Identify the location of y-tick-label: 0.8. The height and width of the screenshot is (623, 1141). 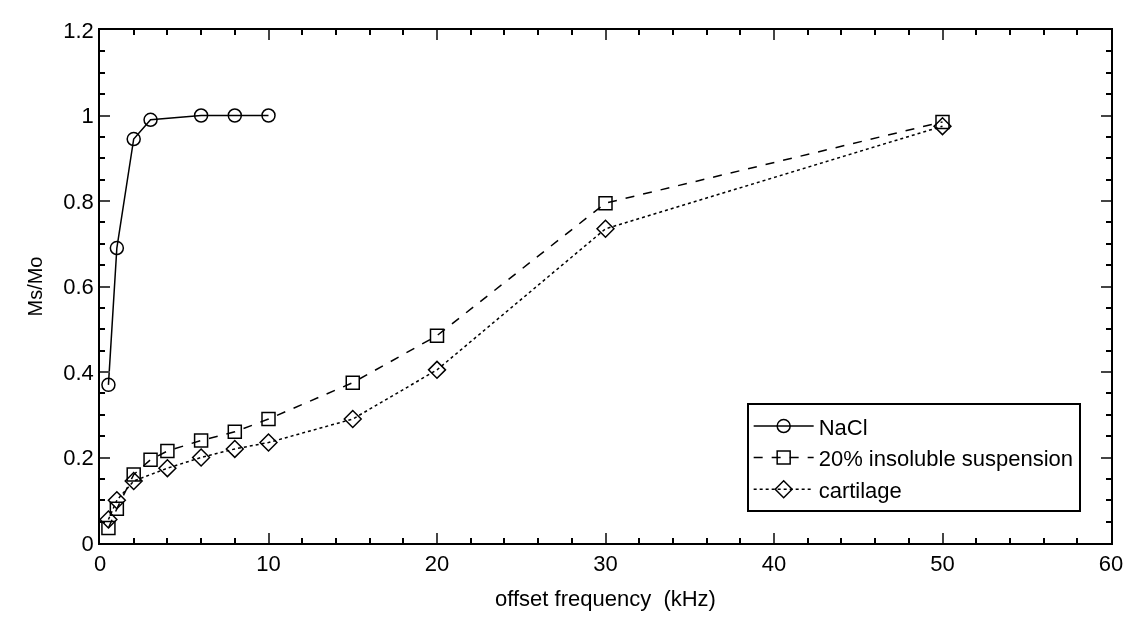
(78, 201).